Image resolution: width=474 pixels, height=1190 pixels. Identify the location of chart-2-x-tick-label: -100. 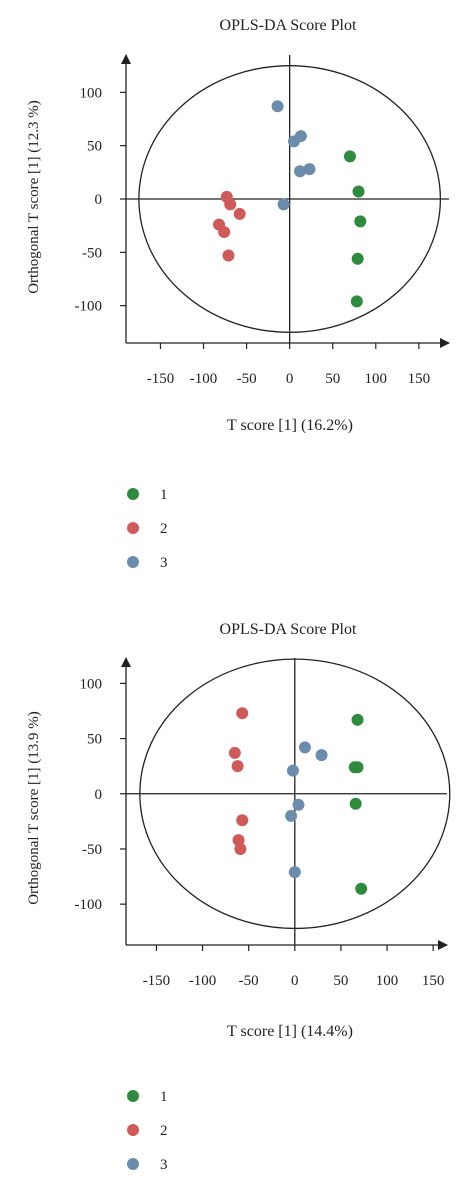
(203, 981).